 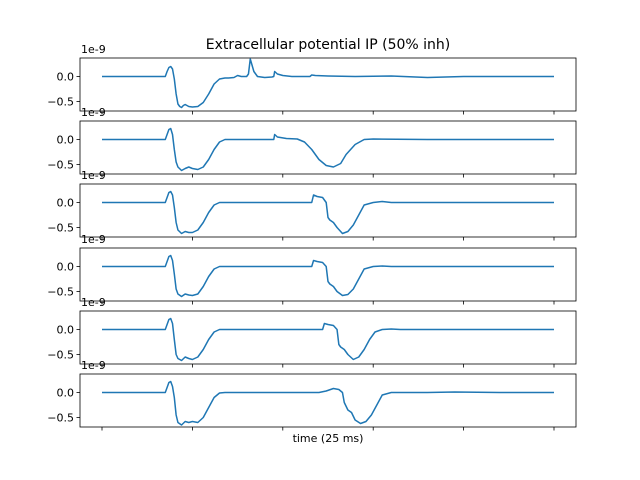 I want to click on panel-2: 0.0 −0.5 1e-9, so click(x=312, y=142).